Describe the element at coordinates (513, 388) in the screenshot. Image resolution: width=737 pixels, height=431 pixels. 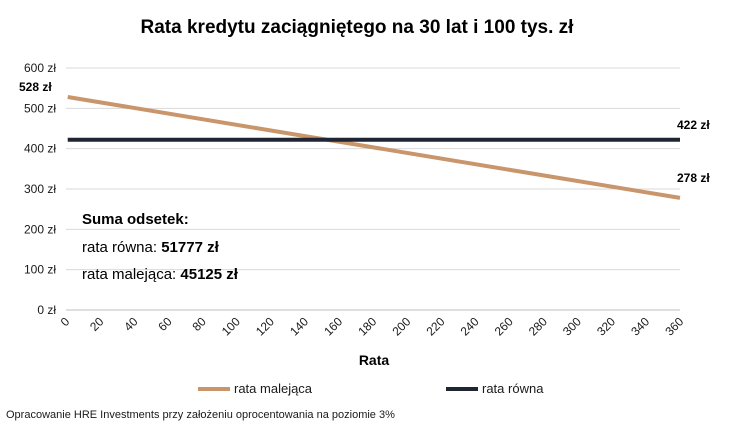
I see `legend-label-equal: rata równa` at that location.